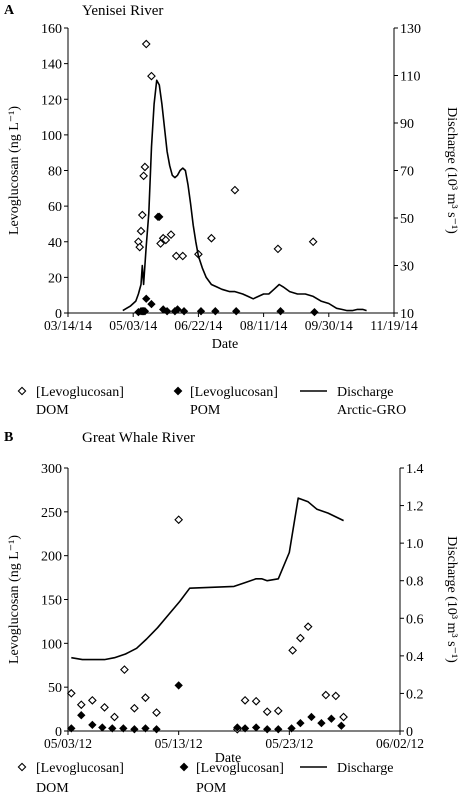 This screenshot has width=459, height=806. What do you see at coordinates (371, 410) in the screenshot?
I see `legend-line-label-2: Arctic-GRO` at bounding box center [371, 410].